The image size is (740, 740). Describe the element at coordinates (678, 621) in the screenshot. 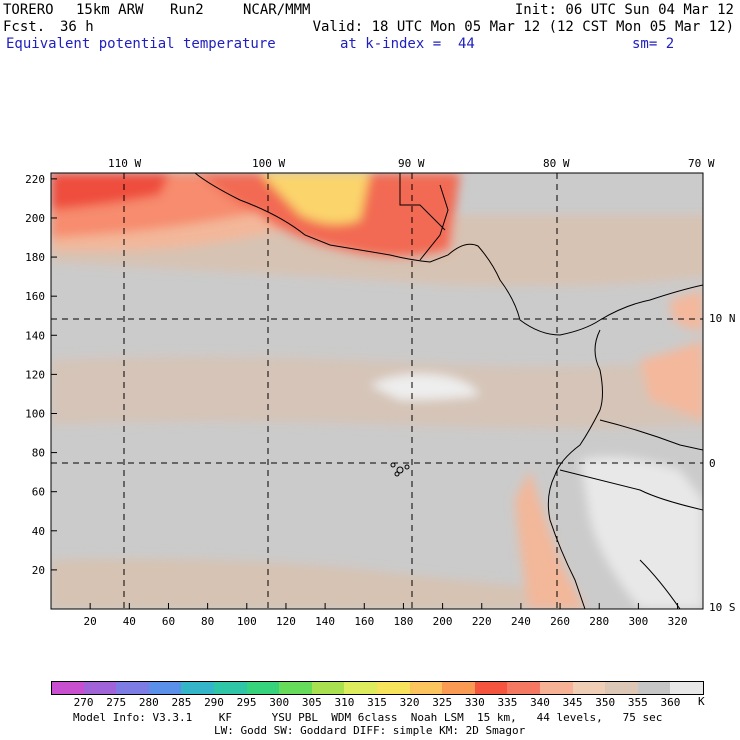

I see `x-tick-label: 320` at that location.